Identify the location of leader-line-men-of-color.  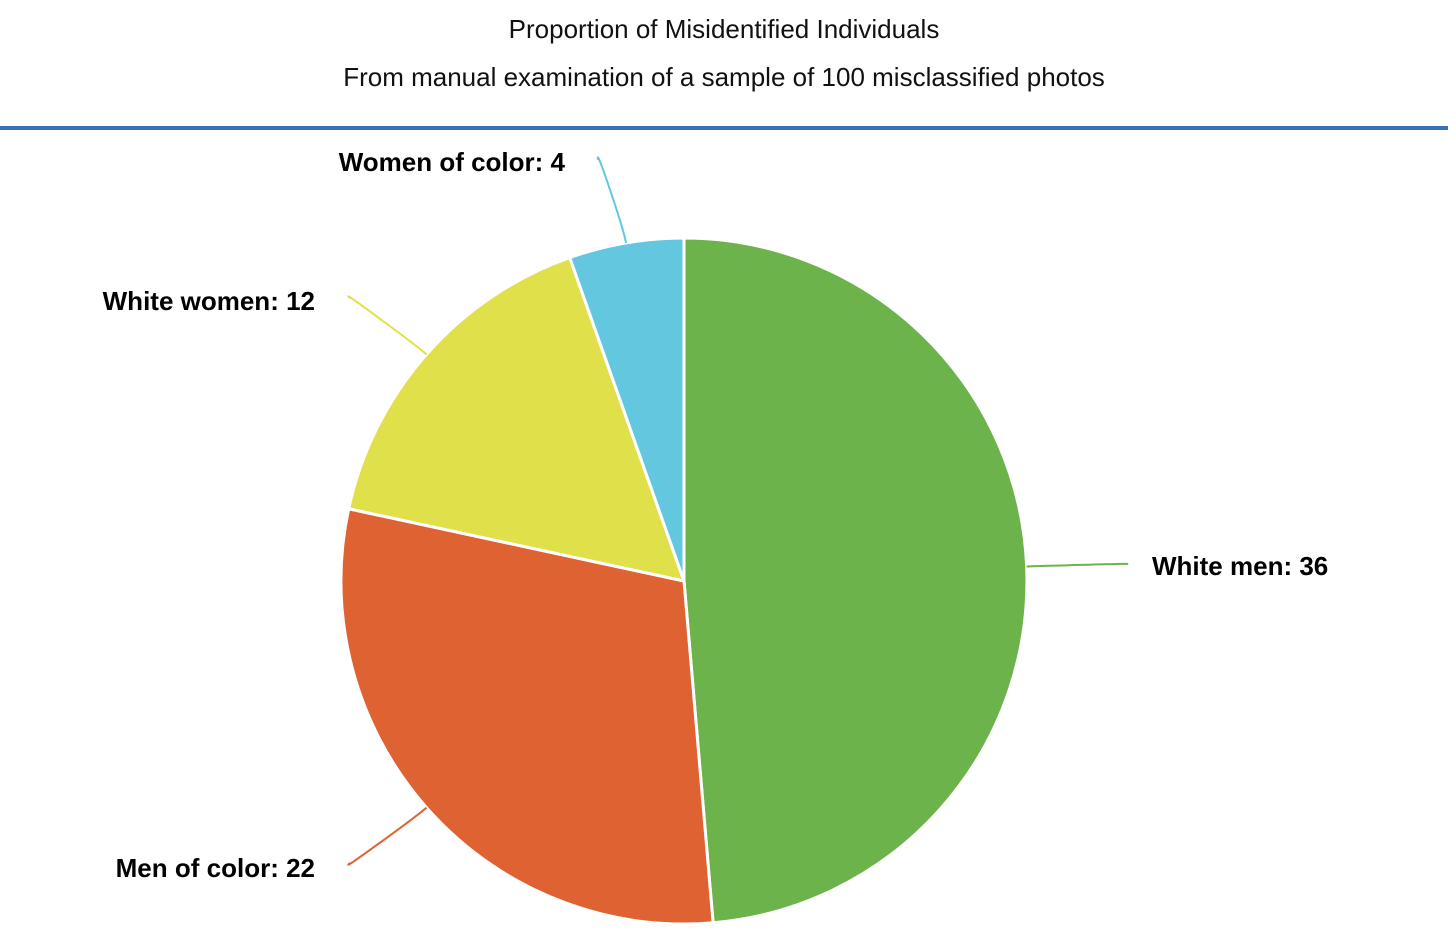
(387, 836).